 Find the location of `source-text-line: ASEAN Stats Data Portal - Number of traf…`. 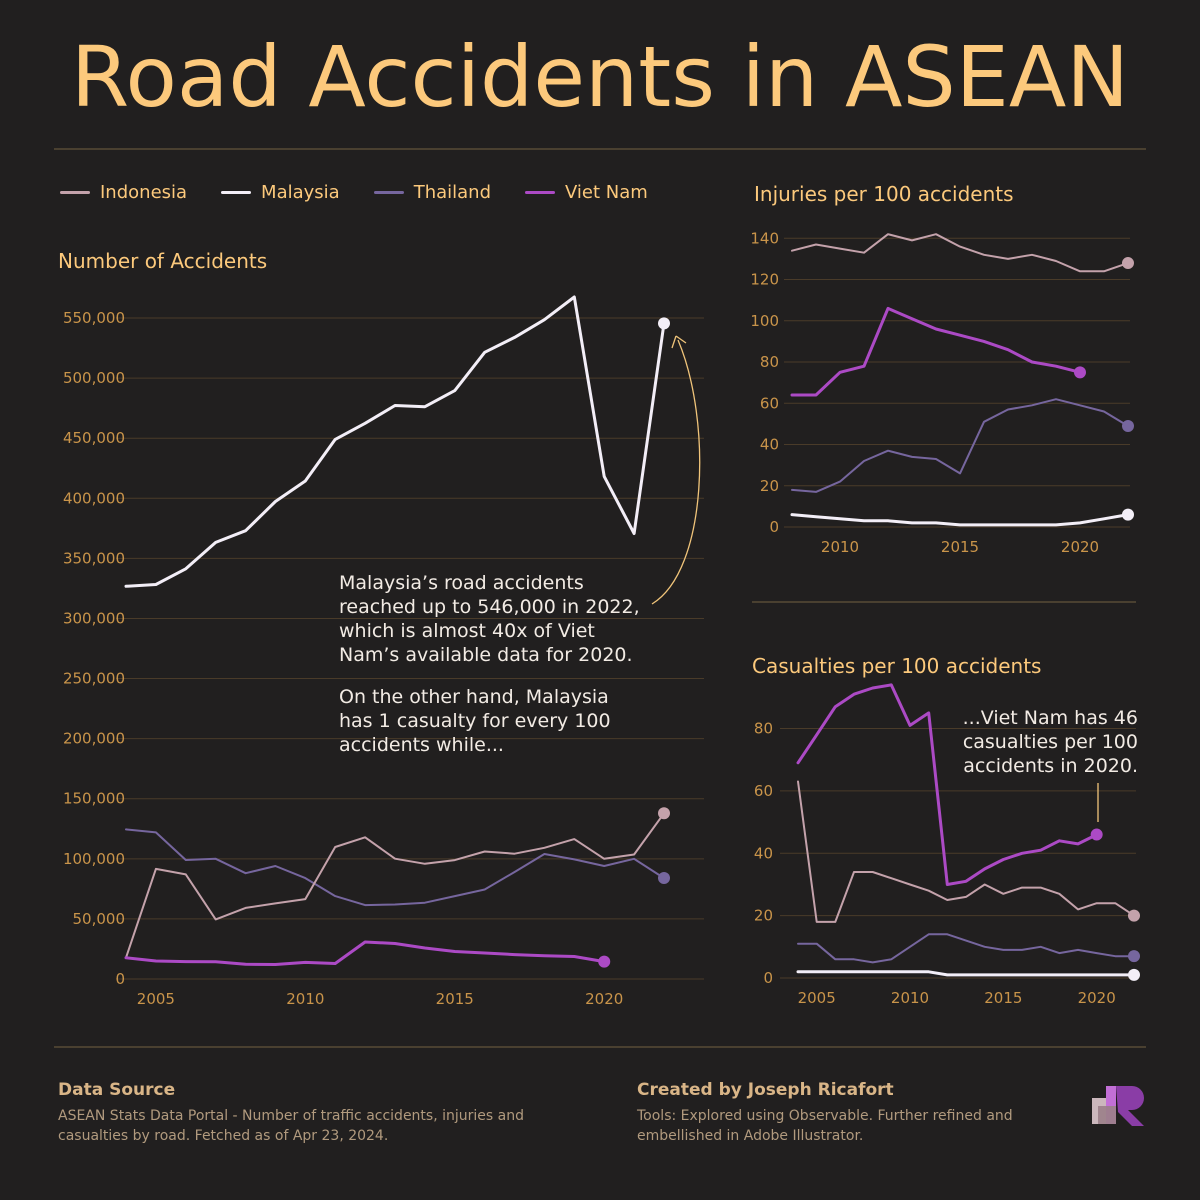

source-text-line: ASEAN Stats Data Portal - Number of traf… is located at coordinates (291, 1116).